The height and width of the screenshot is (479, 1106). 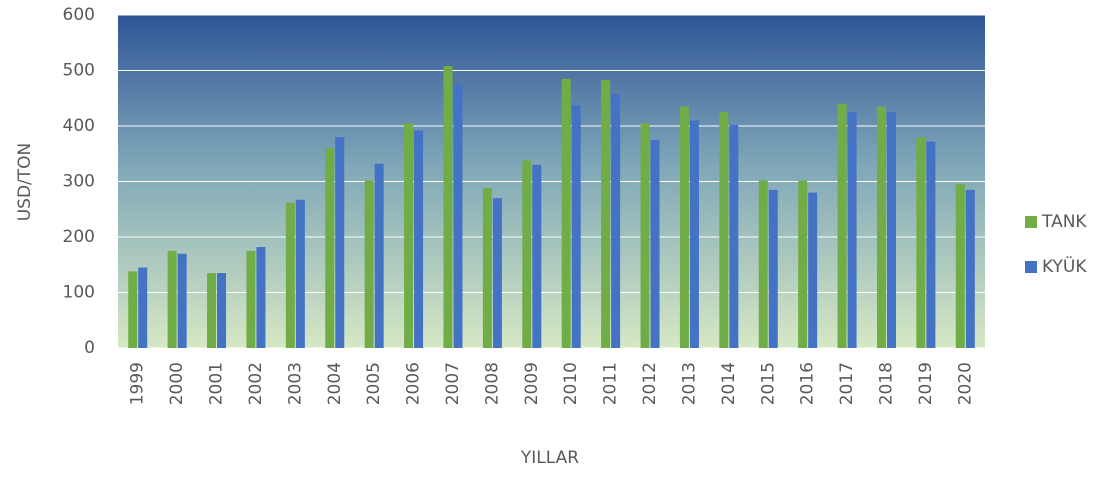 What do you see at coordinates (492, 383) in the screenshot?
I see `x-tick-label: 2008` at bounding box center [492, 383].